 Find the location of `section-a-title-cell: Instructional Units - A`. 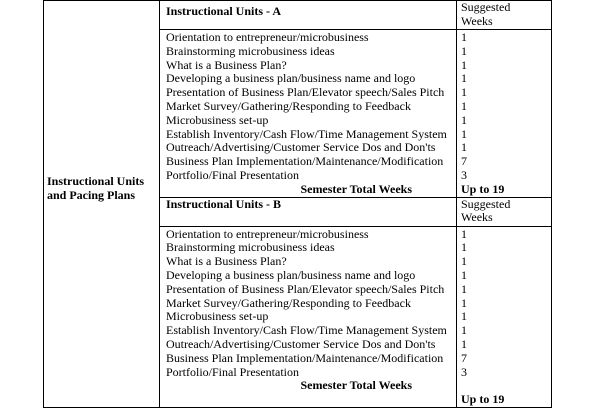

section-a-title-cell: Instructional Units - A is located at coordinates (308, 15).